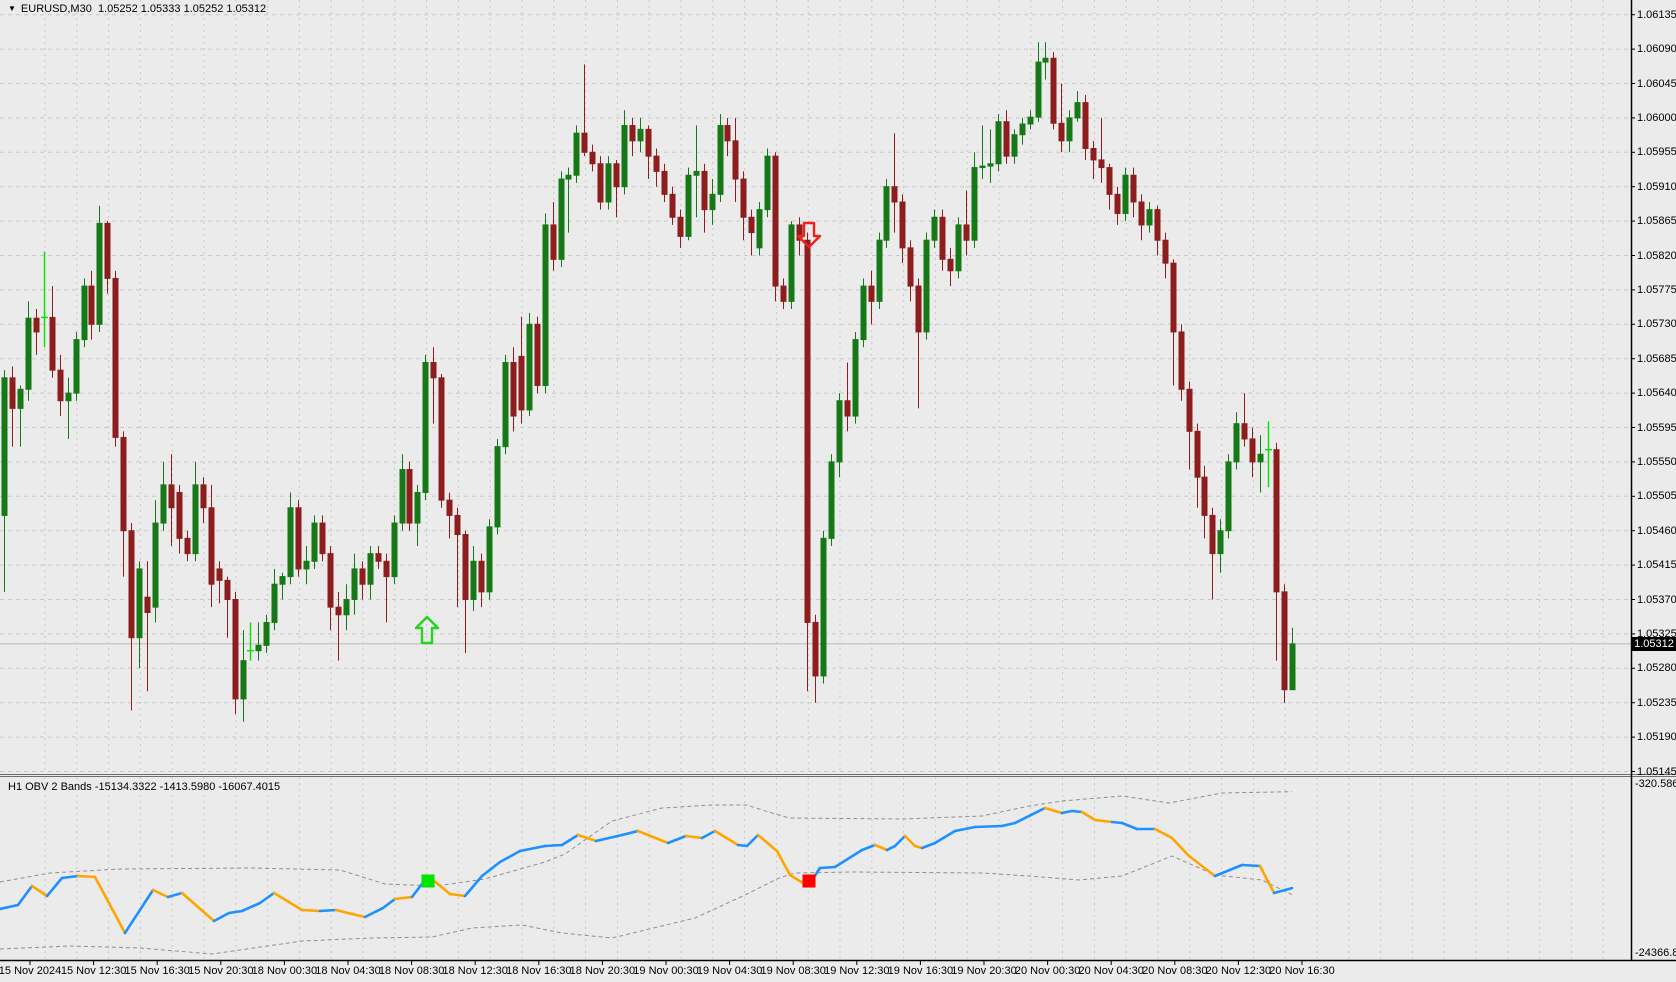 Image resolution: width=1676 pixels, height=982 pixels. What do you see at coordinates (1656, 496) in the screenshot?
I see `price-axis-label: 1.05505` at bounding box center [1656, 496].